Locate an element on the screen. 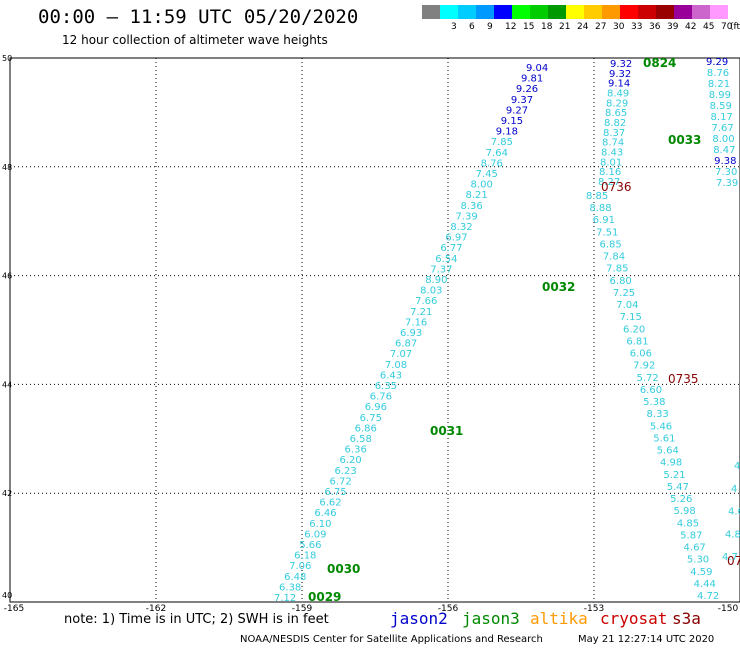  swh-value: 7.16 is located at coordinates (416, 322).